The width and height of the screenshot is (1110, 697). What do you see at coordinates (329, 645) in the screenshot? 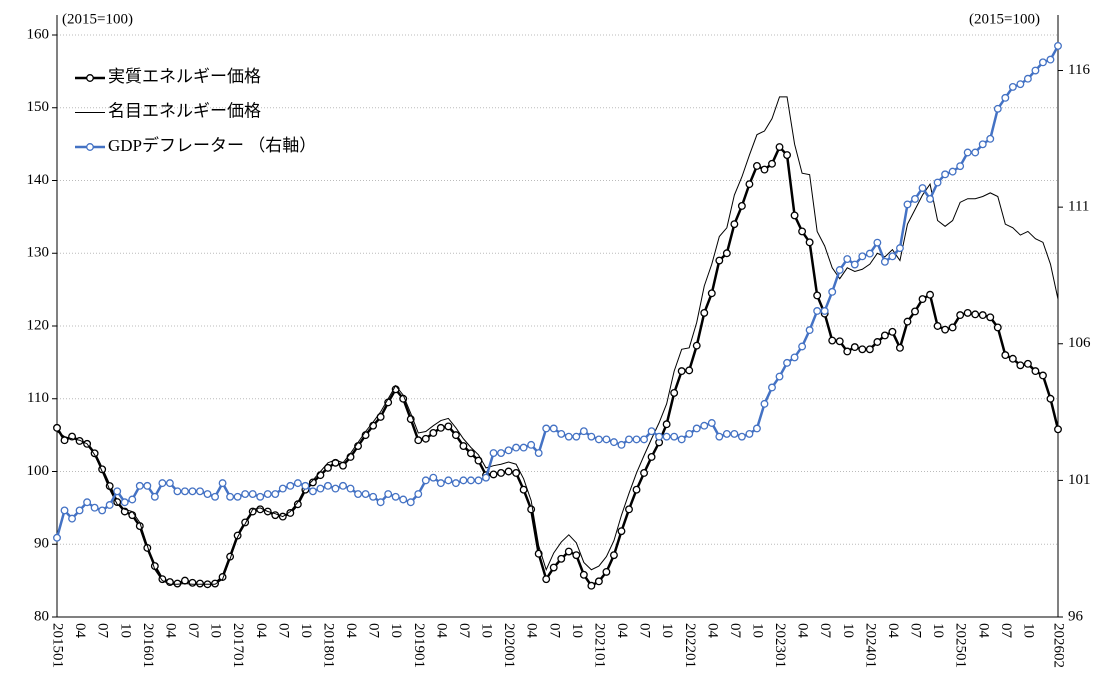
I see `x-tick-label: 201801` at bounding box center [329, 645].